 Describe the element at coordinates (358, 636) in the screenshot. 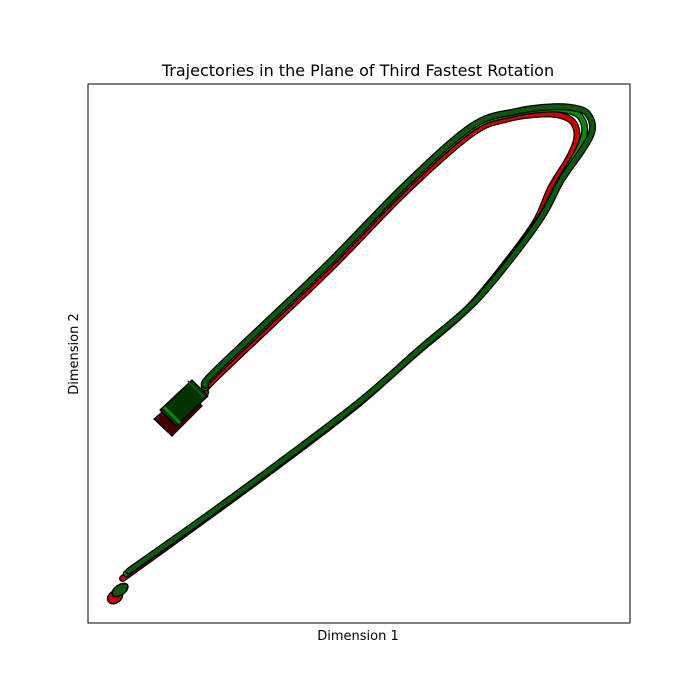

I see `x-axis-label: Dimension 1` at that location.